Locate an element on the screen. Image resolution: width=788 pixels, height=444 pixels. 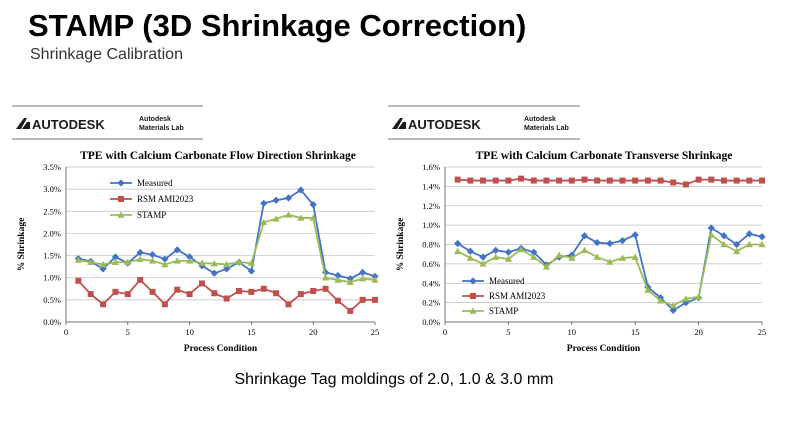
x-tick-label: 15 is located at coordinates (635, 332).